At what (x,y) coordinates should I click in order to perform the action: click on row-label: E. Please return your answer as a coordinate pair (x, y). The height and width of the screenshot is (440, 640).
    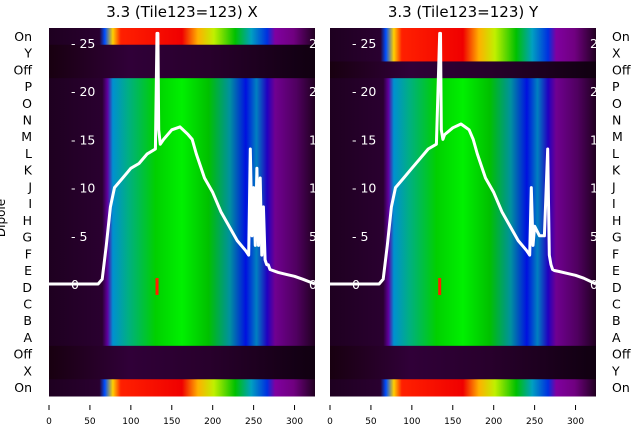
    Looking at the image, I should click on (616, 270).